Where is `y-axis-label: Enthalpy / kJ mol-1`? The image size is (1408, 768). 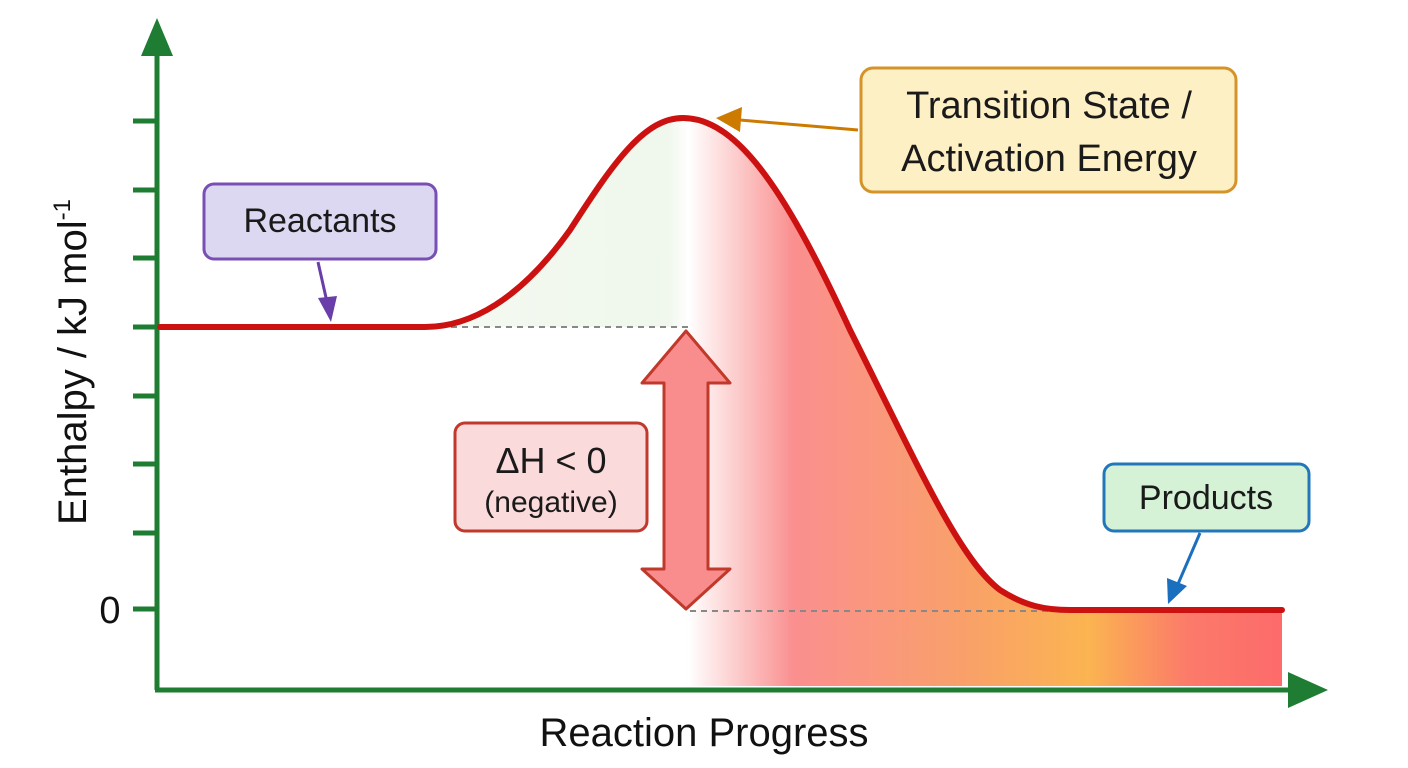 y-axis-label: Enthalpy / kJ mol-1 is located at coordinates (72, 362).